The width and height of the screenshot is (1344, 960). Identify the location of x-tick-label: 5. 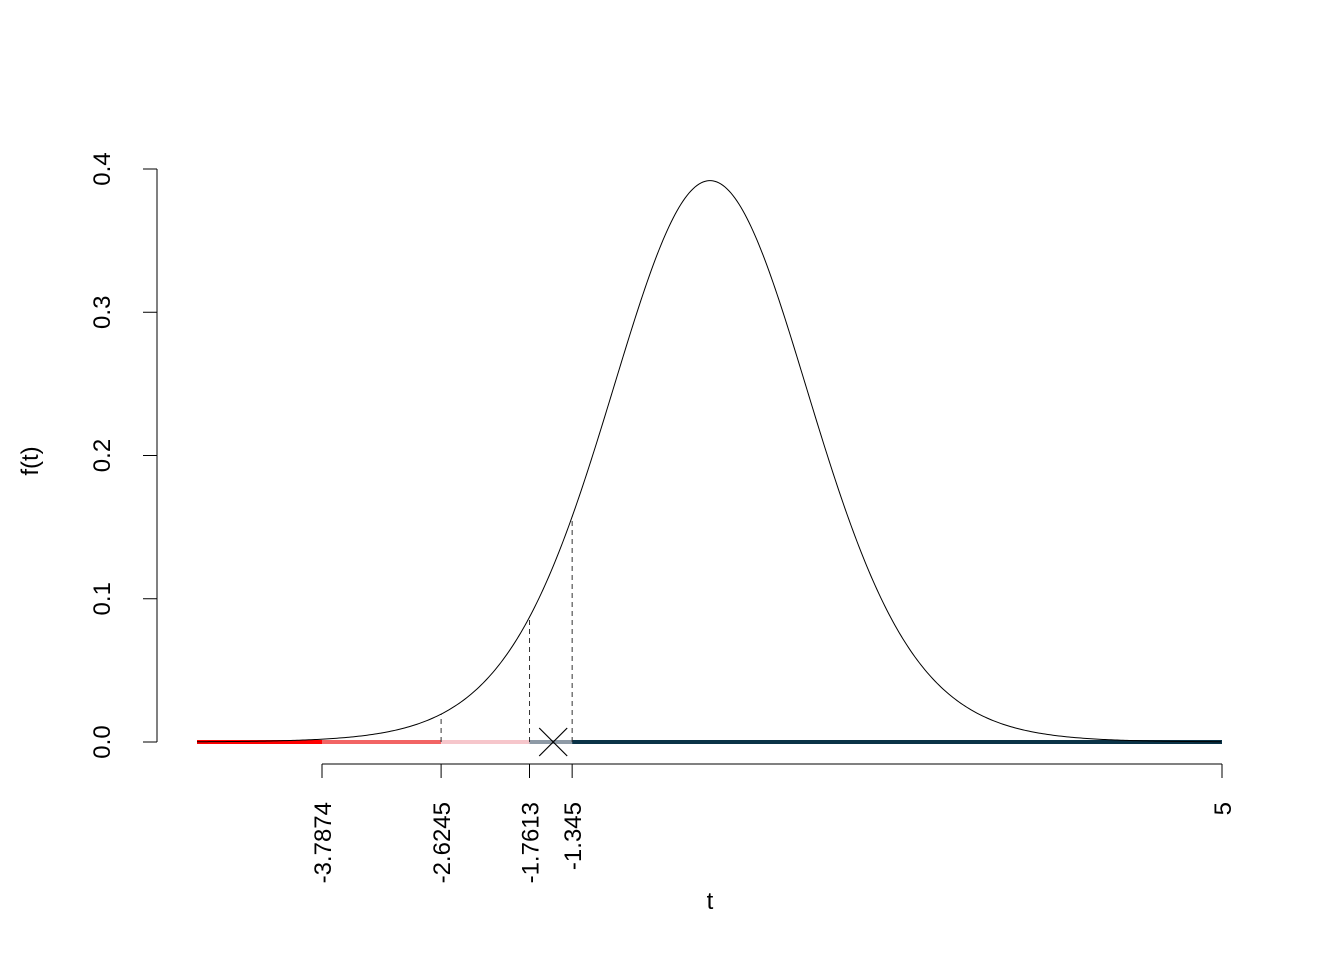
(1223, 808).